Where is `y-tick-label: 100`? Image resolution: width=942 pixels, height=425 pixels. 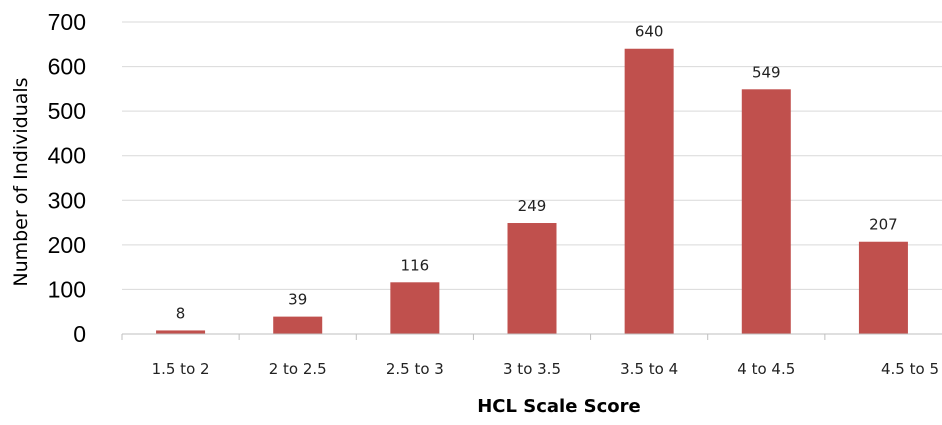 y-tick-label: 100 is located at coordinates (67, 289).